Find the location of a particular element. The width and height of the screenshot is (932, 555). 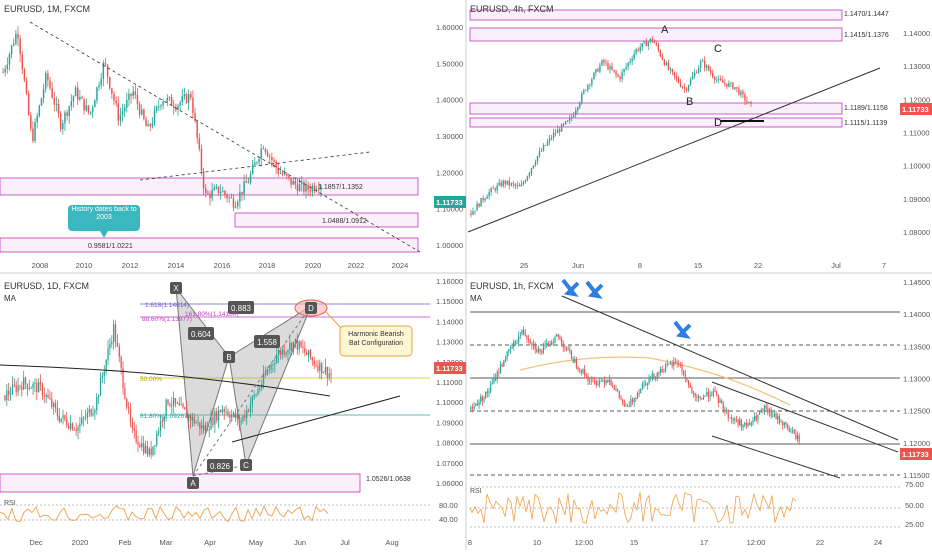

fib-label-618: 61.80%(1.09267) is located at coordinates (165, 416).